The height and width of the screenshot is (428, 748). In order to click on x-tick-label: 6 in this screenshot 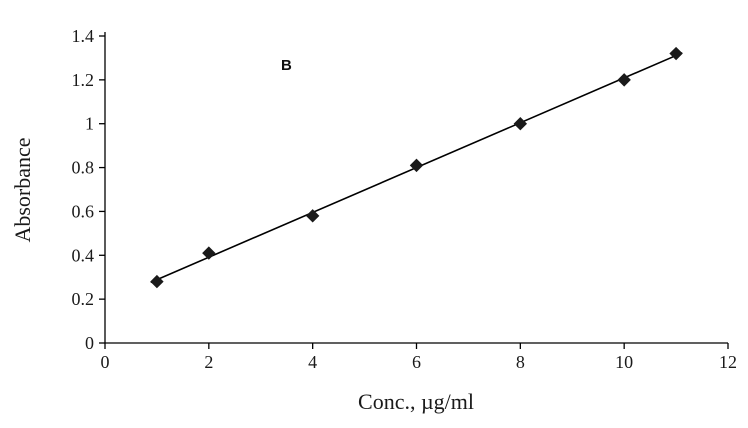, I will do `click(416, 362)`.